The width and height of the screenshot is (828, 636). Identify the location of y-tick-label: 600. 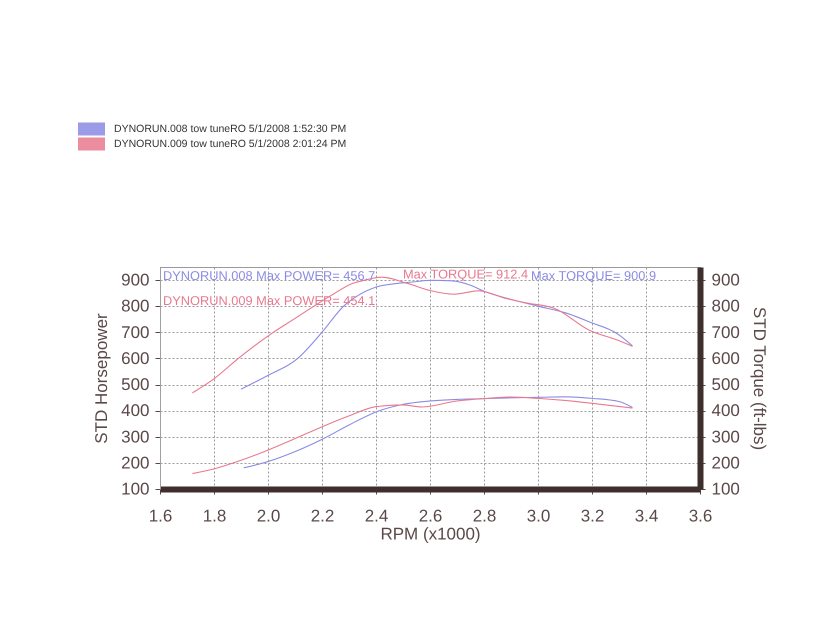
(135, 358).